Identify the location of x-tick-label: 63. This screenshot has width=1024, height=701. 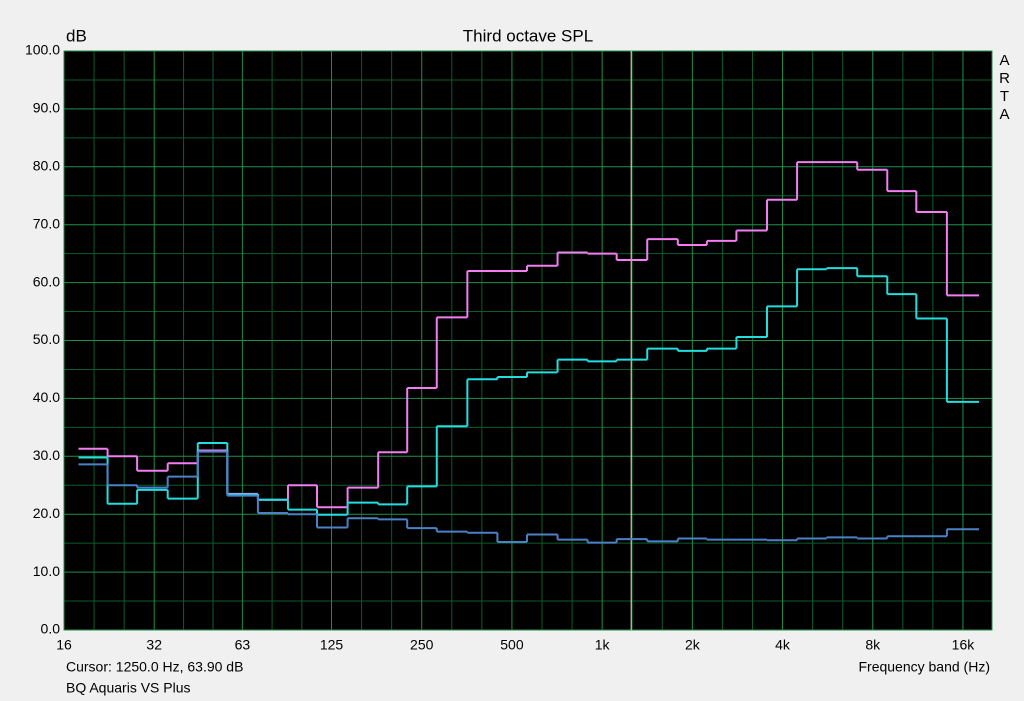
(243, 645).